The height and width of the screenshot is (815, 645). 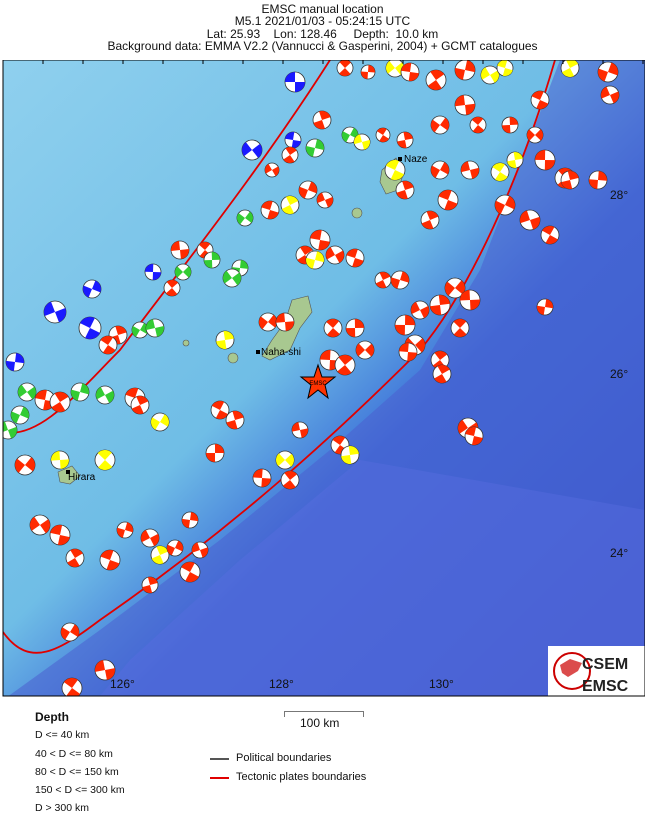 I want to click on place-label-naze: Naze, so click(x=416, y=159).